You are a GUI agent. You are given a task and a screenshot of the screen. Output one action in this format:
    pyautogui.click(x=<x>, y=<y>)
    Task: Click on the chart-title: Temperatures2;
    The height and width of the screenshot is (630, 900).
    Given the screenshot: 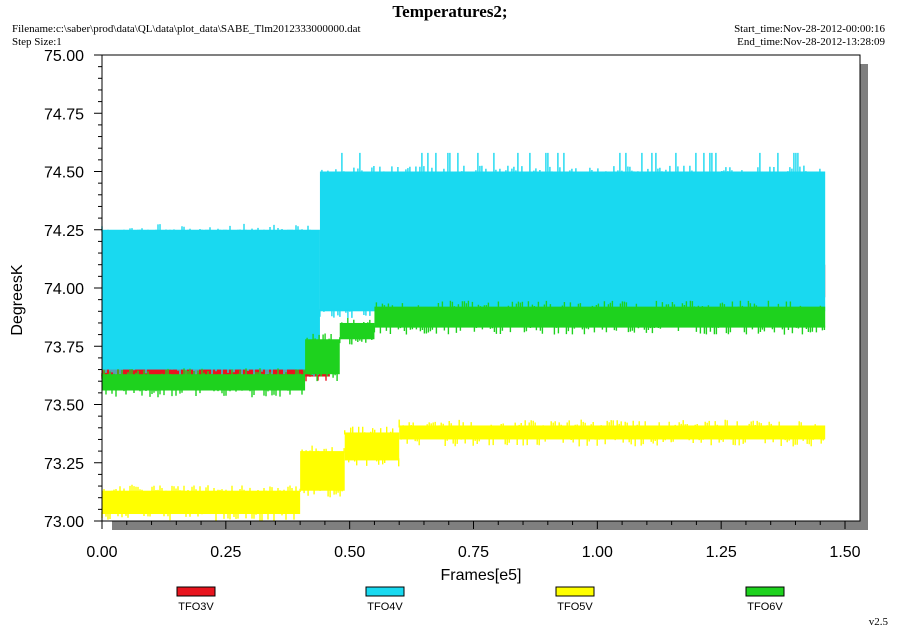 What is the action you would take?
    pyautogui.click(x=450, y=11)
    